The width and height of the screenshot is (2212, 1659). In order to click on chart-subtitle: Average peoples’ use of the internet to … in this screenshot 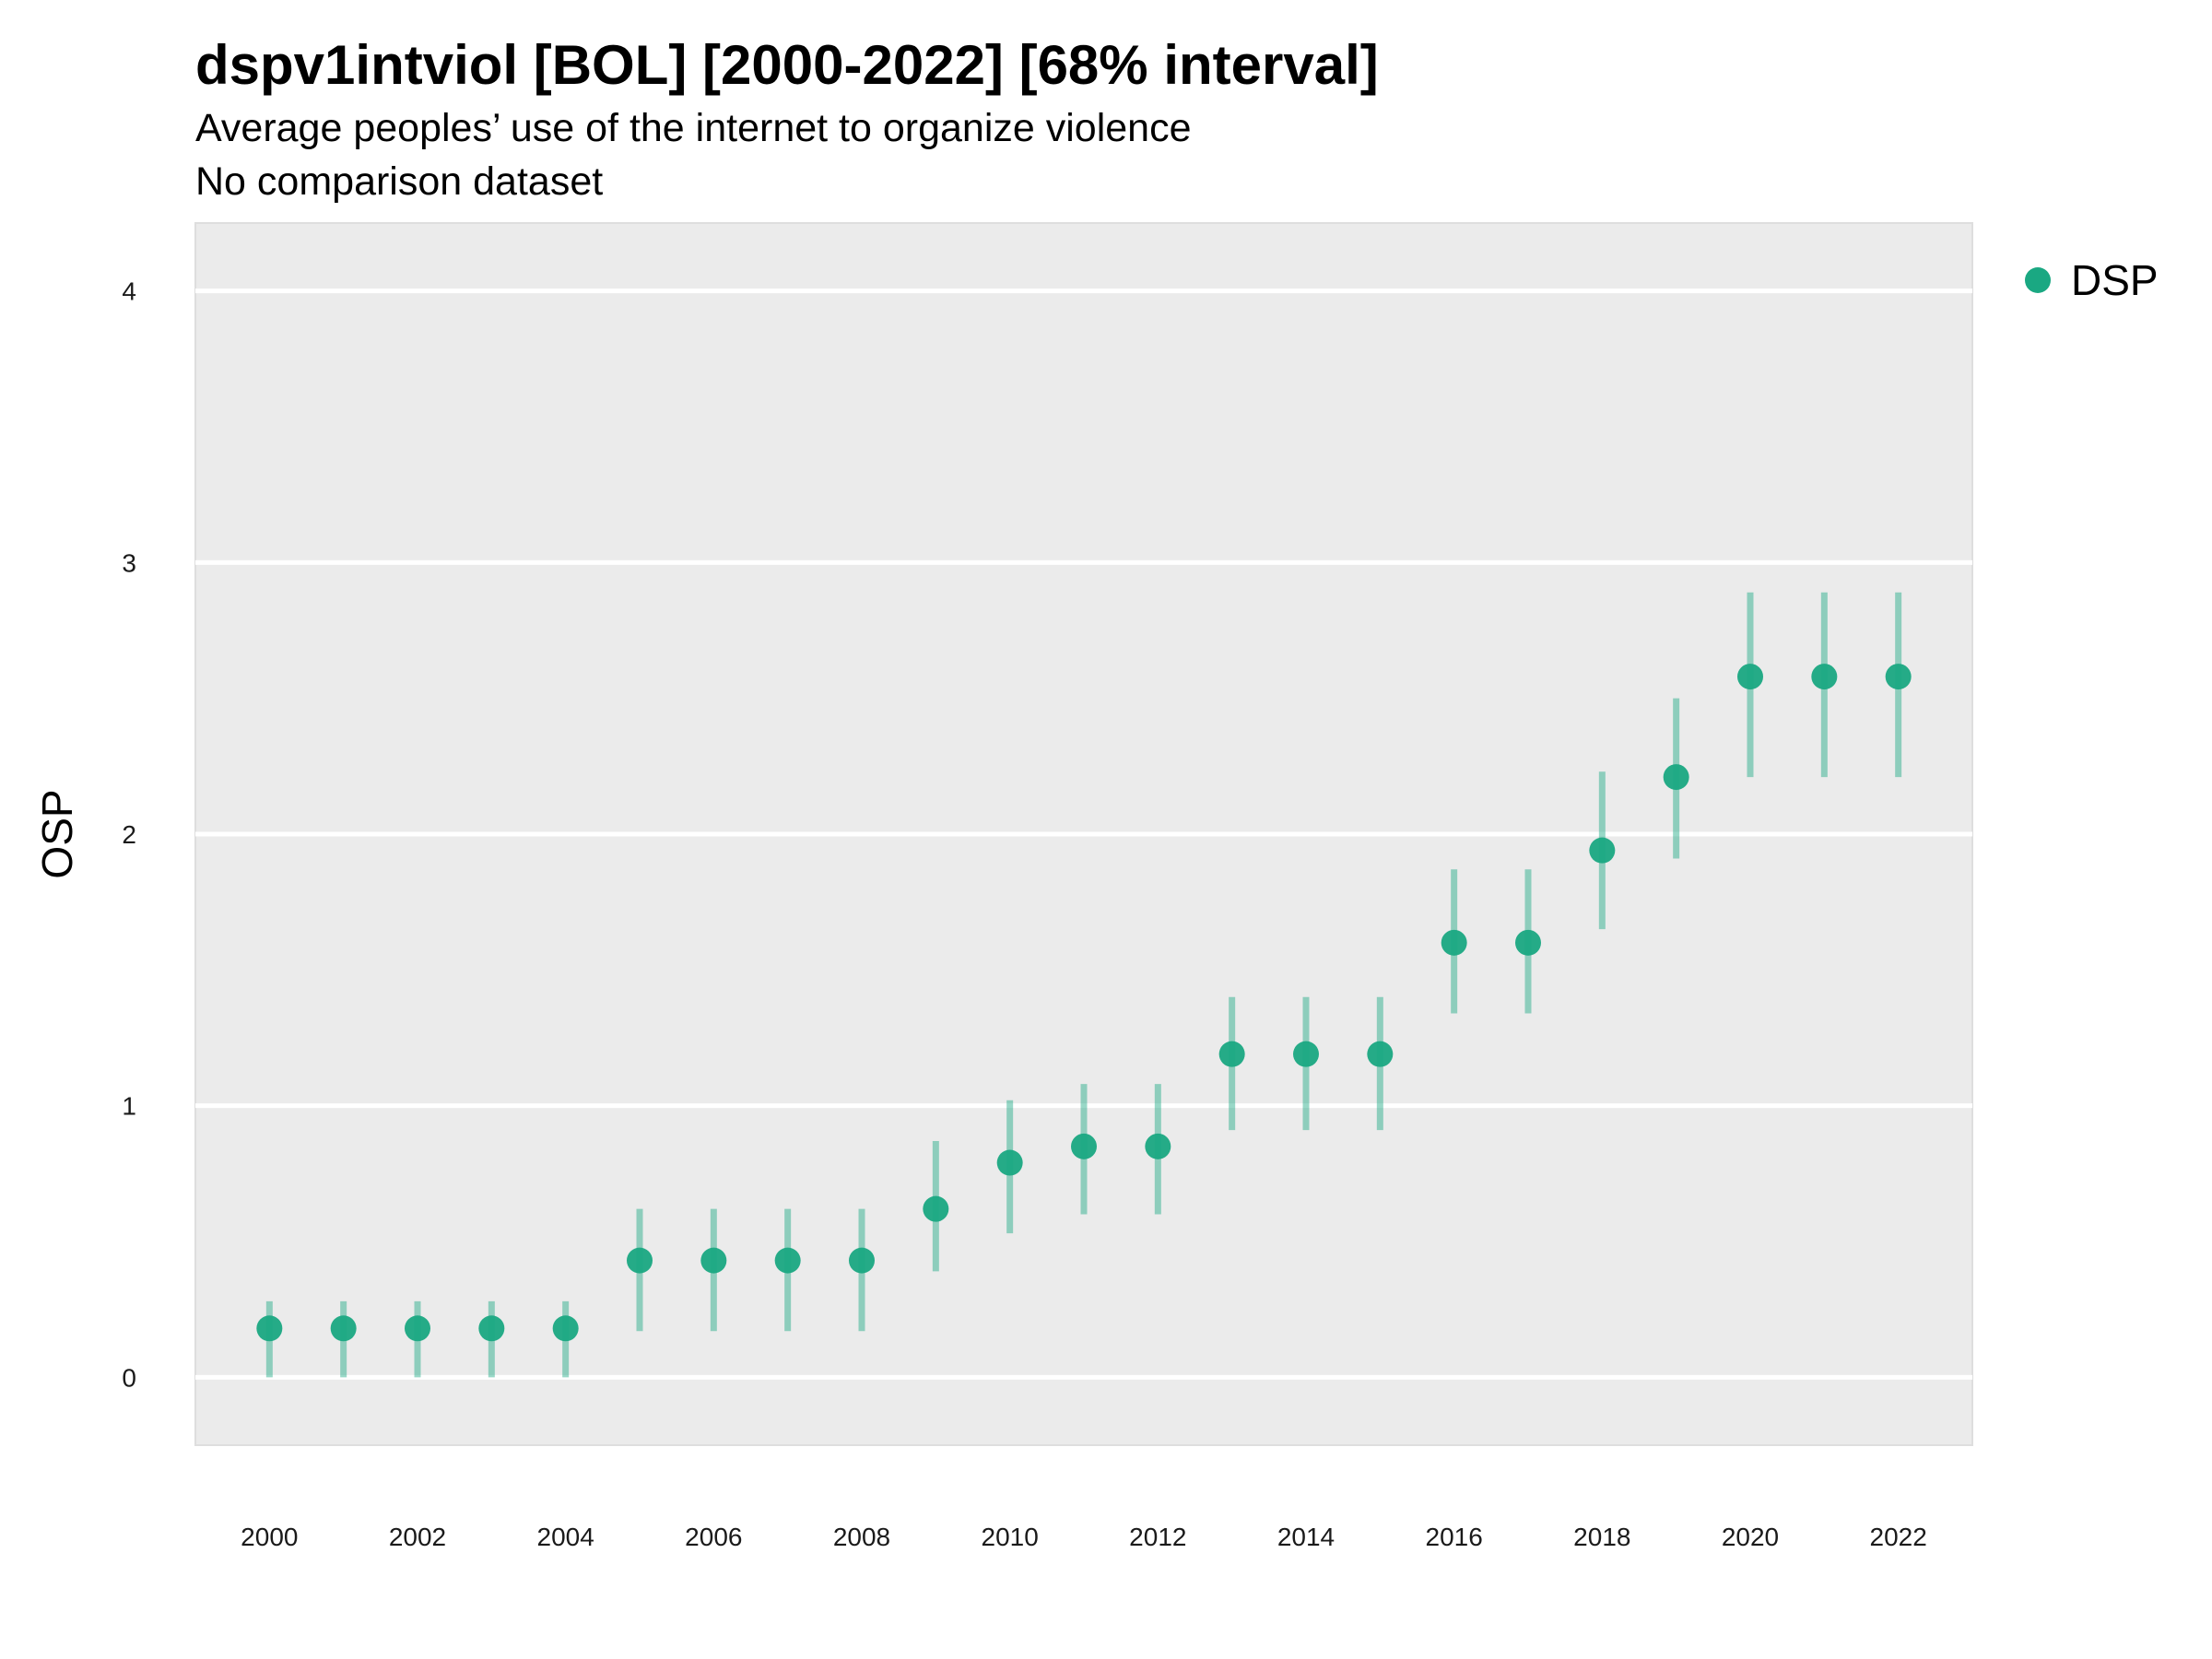, I will do `click(693, 128)`.